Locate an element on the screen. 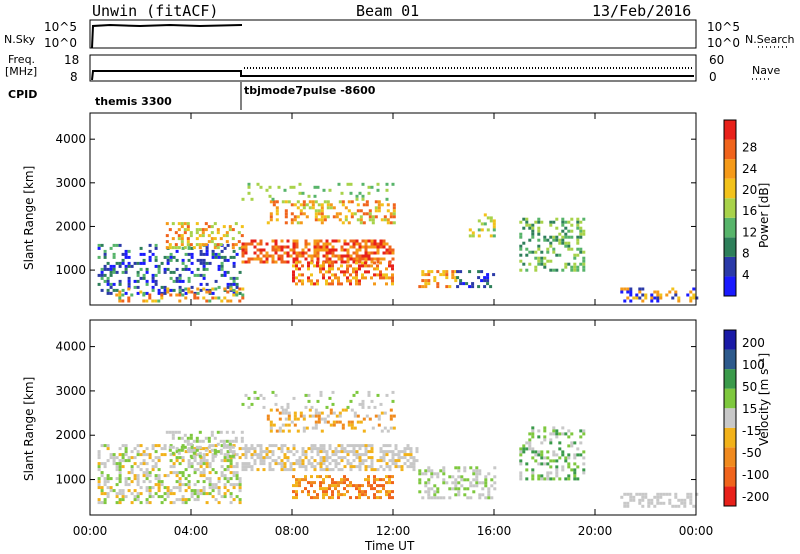 The height and width of the screenshot is (554, 800). nave-tick-bottom: 0 is located at coordinates (713, 77).